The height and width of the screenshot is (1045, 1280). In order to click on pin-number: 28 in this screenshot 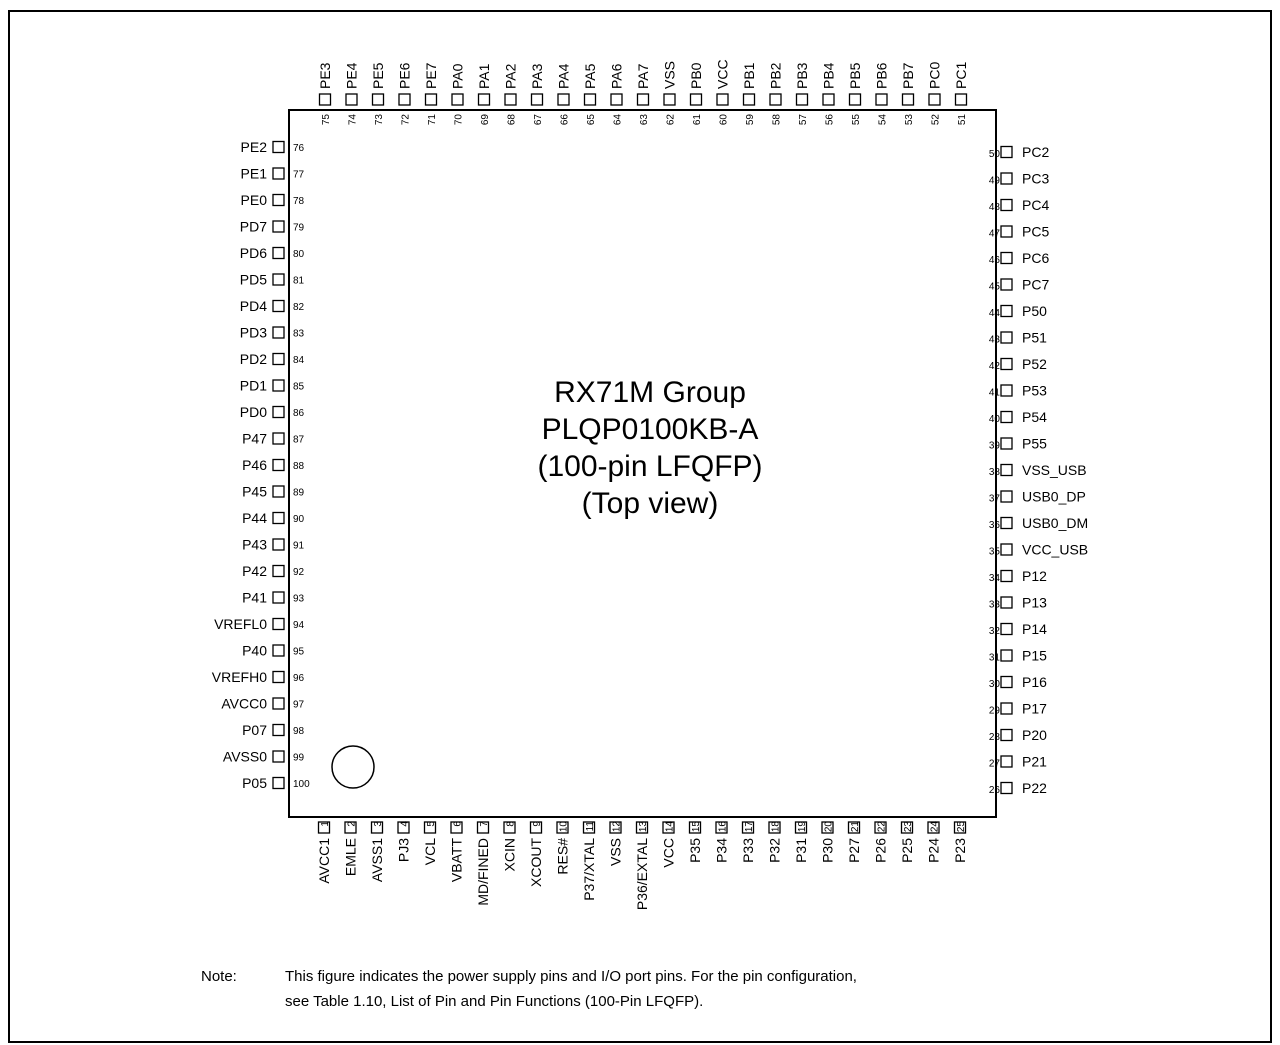, I will do `click(995, 737)`.